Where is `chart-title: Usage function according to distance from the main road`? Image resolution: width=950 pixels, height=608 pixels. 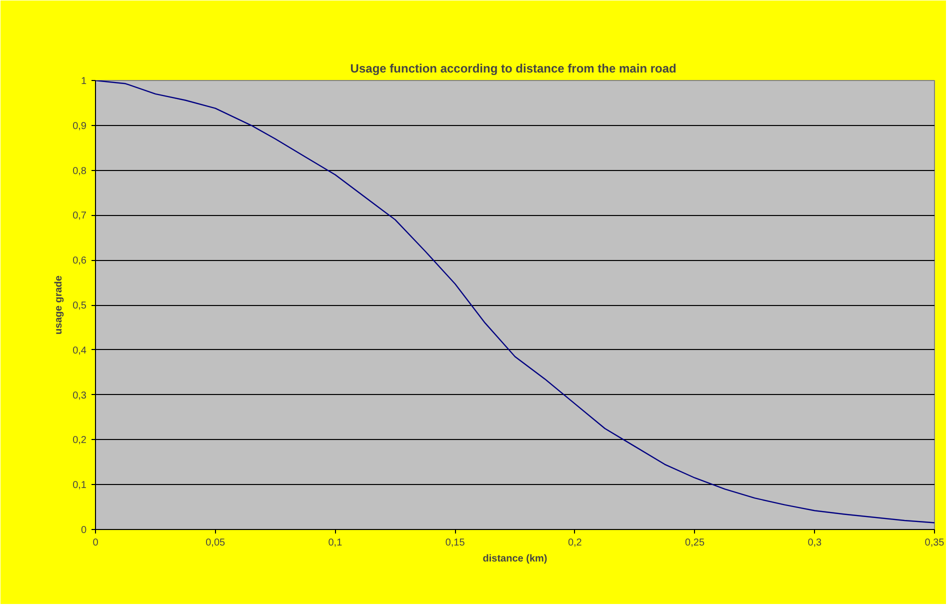
chart-title: Usage function according to distance from the main road is located at coordinates (513, 69).